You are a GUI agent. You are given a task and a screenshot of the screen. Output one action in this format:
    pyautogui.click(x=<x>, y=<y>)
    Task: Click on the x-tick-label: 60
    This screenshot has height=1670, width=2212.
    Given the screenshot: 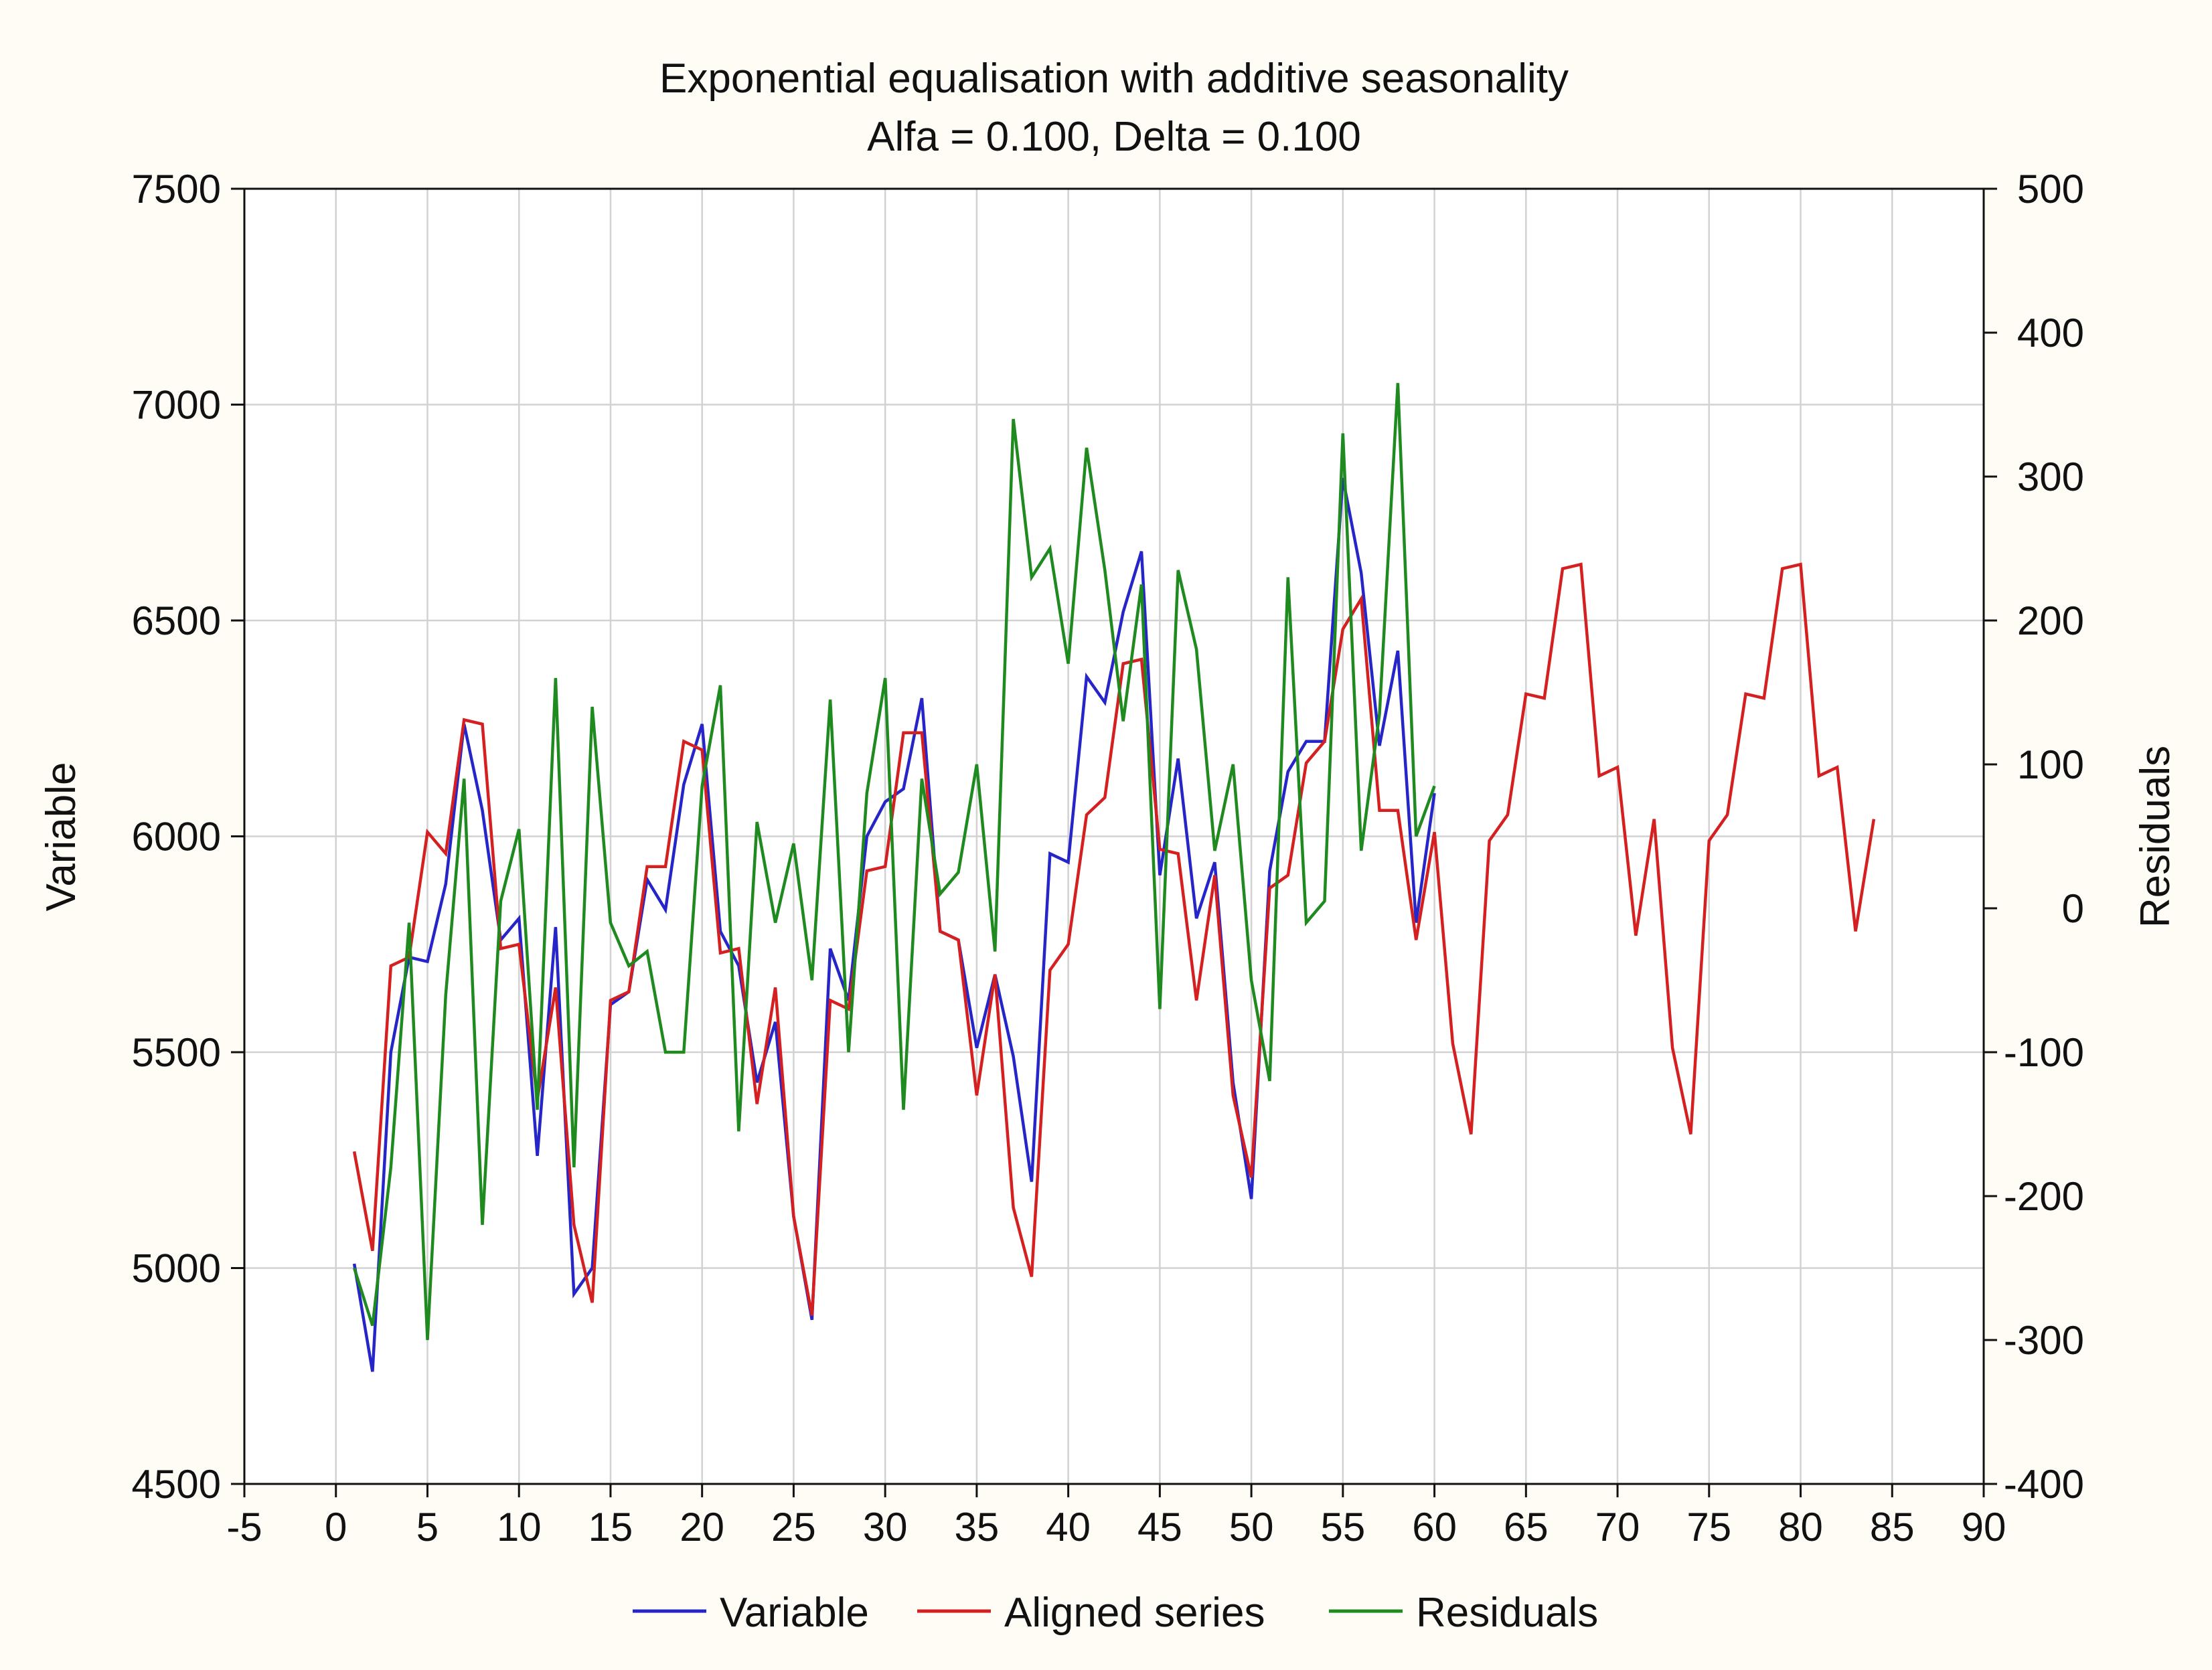 What is the action you would take?
    pyautogui.click(x=1434, y=1527)
    